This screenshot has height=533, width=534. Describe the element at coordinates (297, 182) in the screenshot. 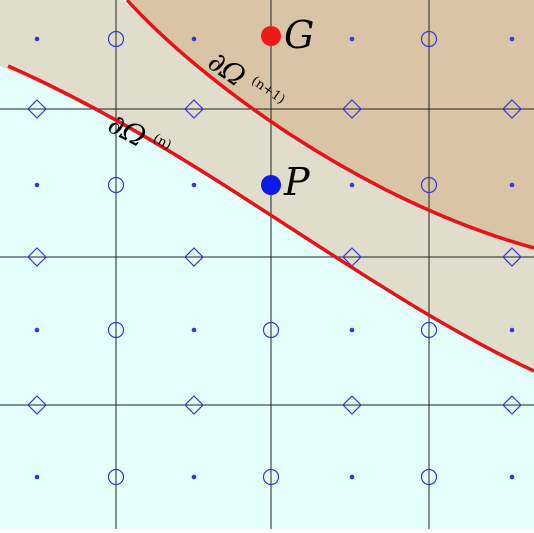

I see `point-p-label: P` at that location.